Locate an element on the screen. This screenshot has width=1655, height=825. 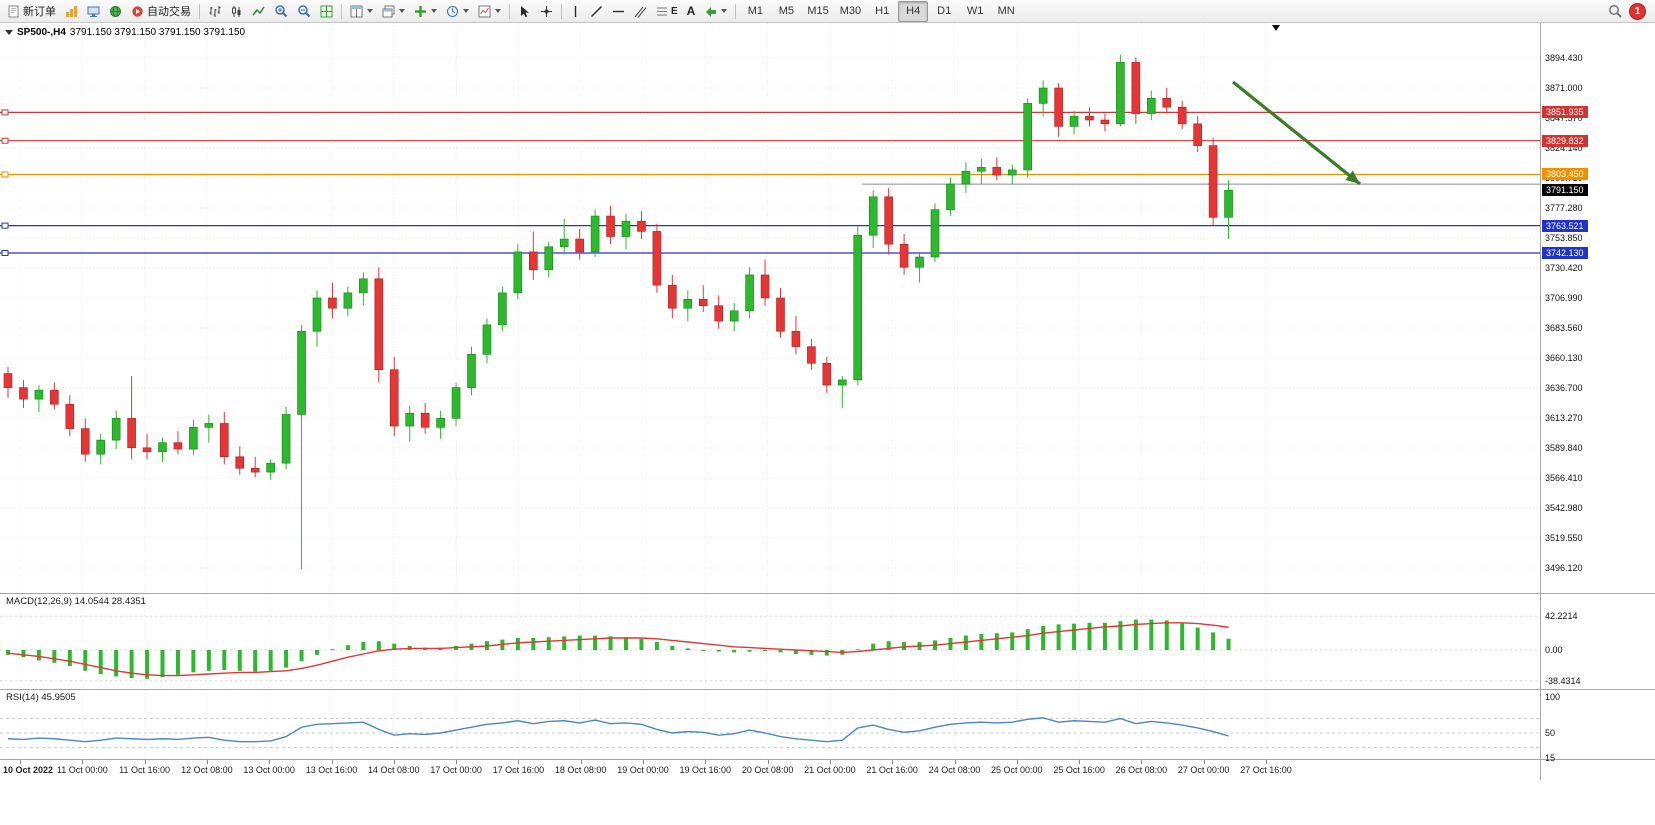
channel-tool-button is located at coordinates (640, 11).